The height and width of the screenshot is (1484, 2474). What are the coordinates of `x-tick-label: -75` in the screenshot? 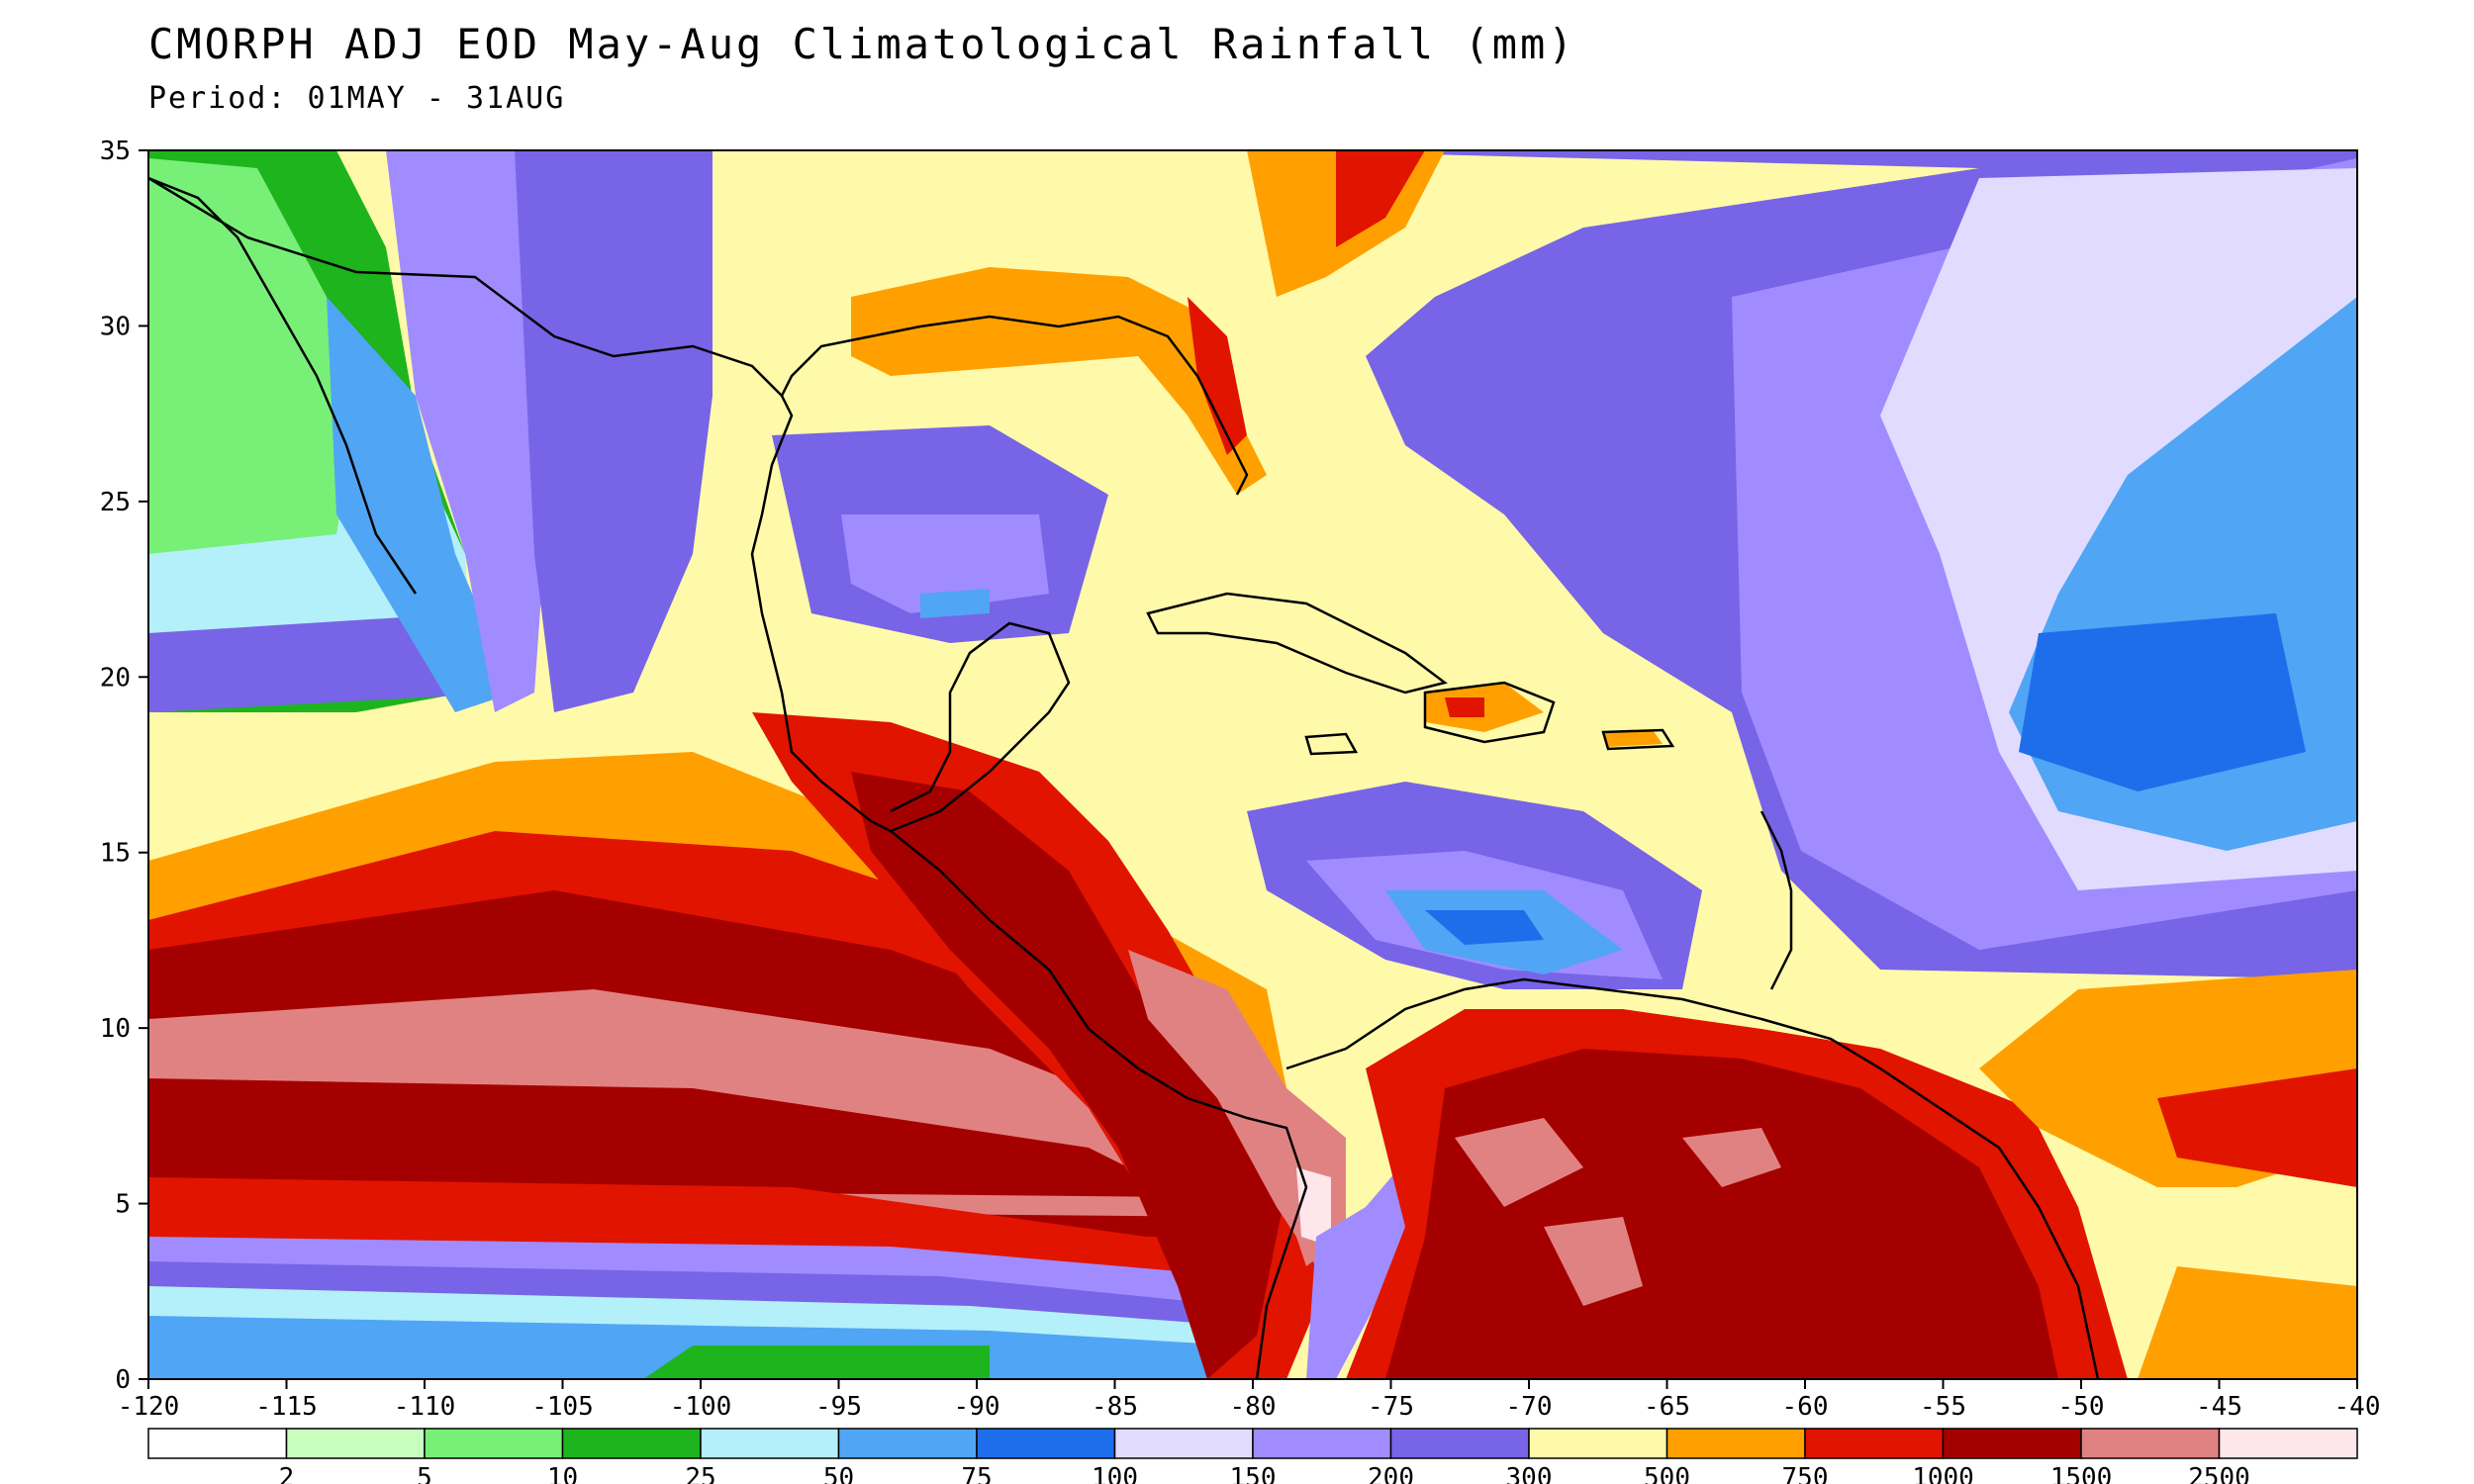 It's located at (1391, 1407).